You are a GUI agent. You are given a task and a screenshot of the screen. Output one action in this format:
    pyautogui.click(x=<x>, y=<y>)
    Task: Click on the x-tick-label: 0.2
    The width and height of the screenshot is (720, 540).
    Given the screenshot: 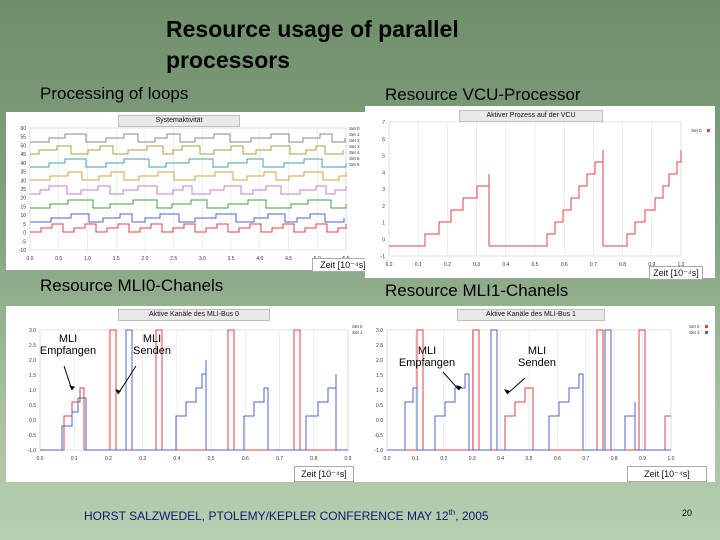 What is the action you would take?
    pyautogui.click(x=447, y=265)
    